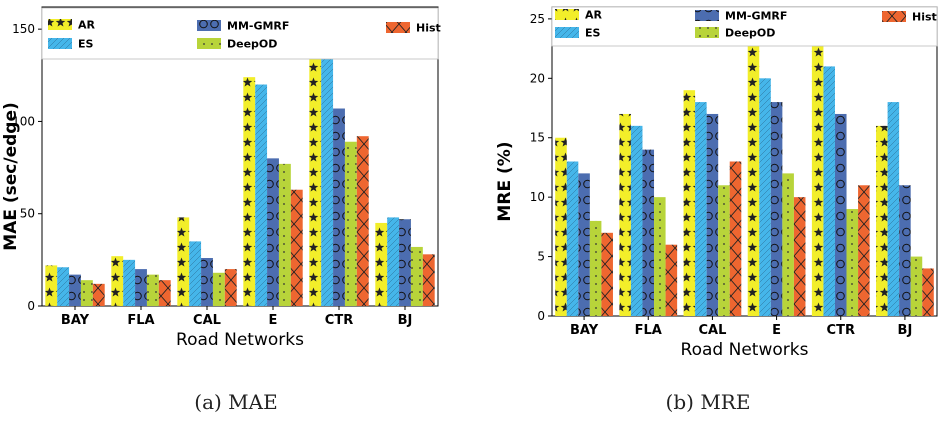 This screenshot has height=421, width=944. What do you see at coordinates (11, 176) in the screenshot?
I see `y-axis-label: MAE (sec/edge)` at bounding box center [11, 176].